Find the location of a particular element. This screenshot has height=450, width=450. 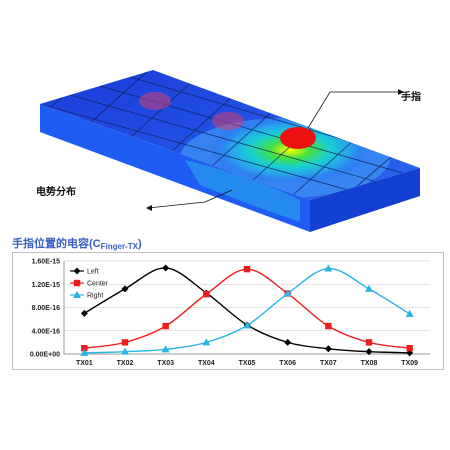

y-tick-label: 8.00E-16 is located at coordinates (46, 308).